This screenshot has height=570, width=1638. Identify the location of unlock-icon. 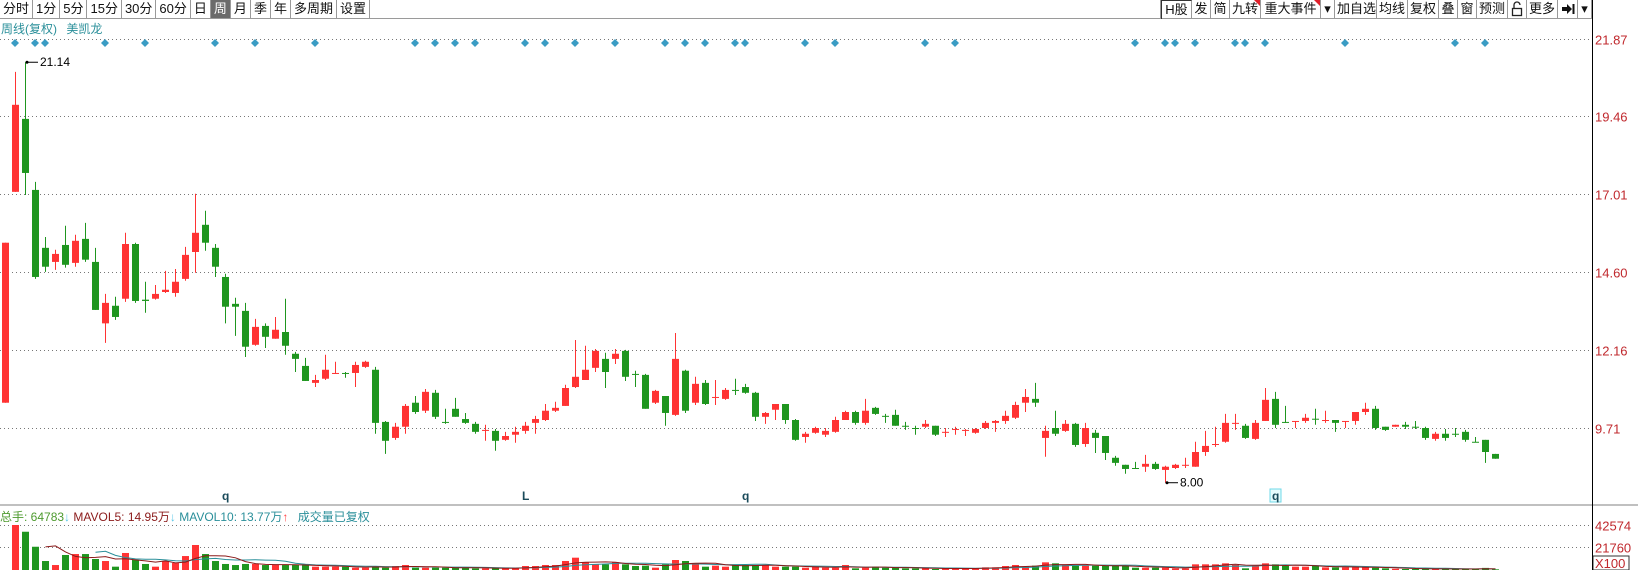
(1517, 9).